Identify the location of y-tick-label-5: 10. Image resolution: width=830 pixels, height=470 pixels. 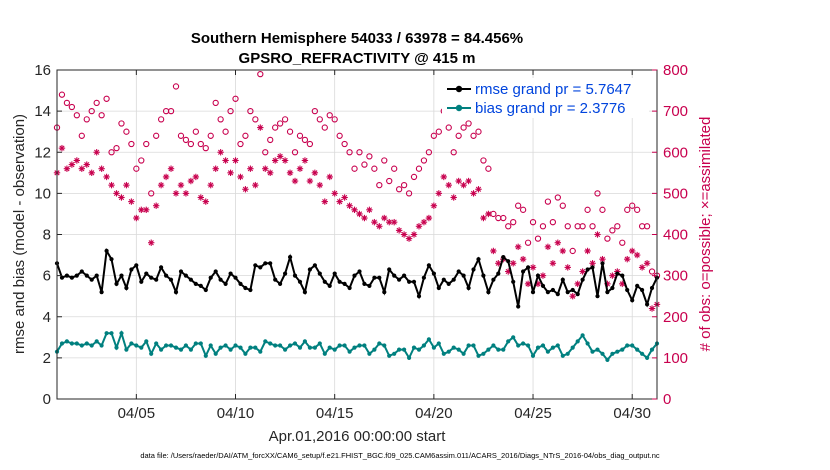
(42, 193).